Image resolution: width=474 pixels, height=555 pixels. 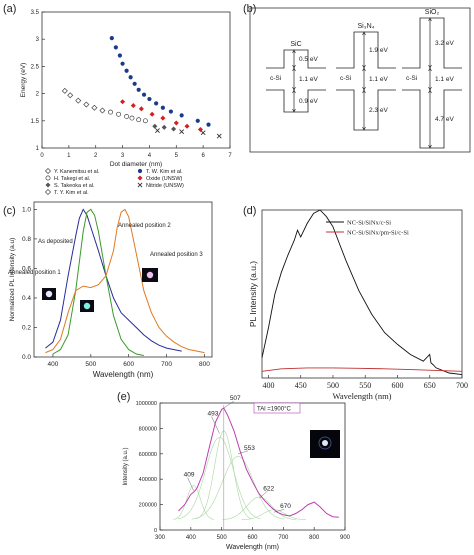 I want to click on barrier-material-label: SiO₂, so click(x=432, y=12).